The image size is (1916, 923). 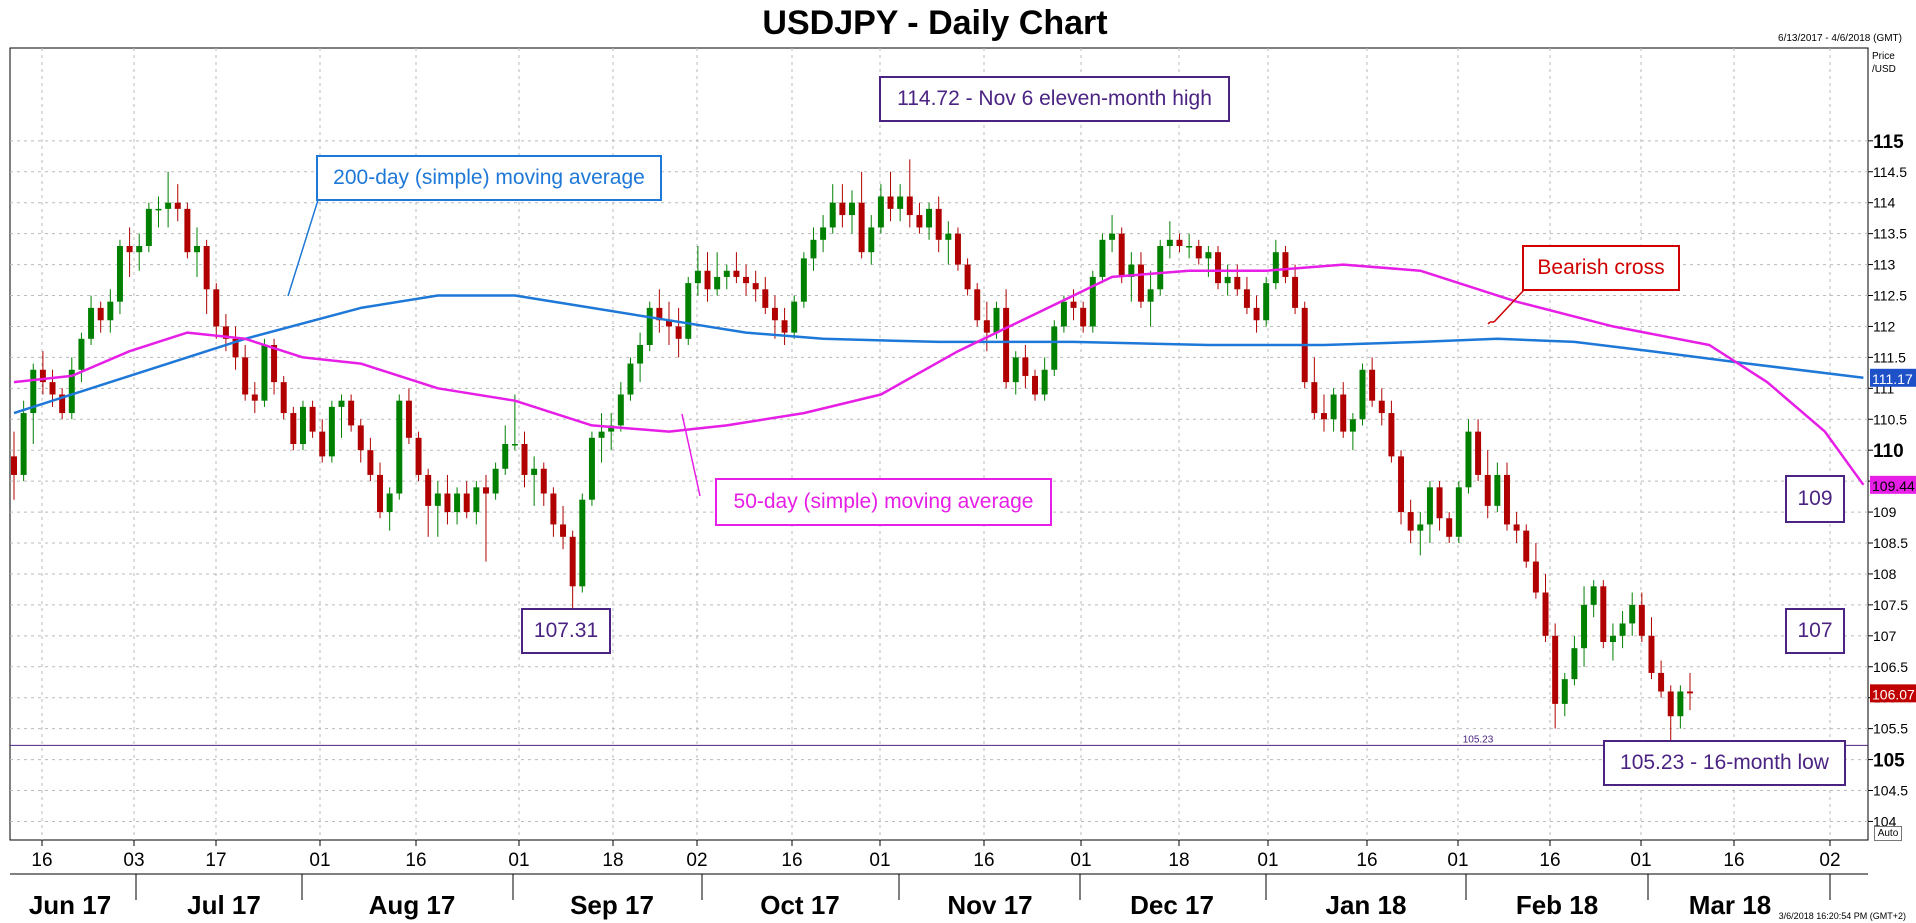 What do you see at coordinates (1884, 203) in the screenshot?
I see `y-tick-label: 114` at bounding box center [1884, 203].